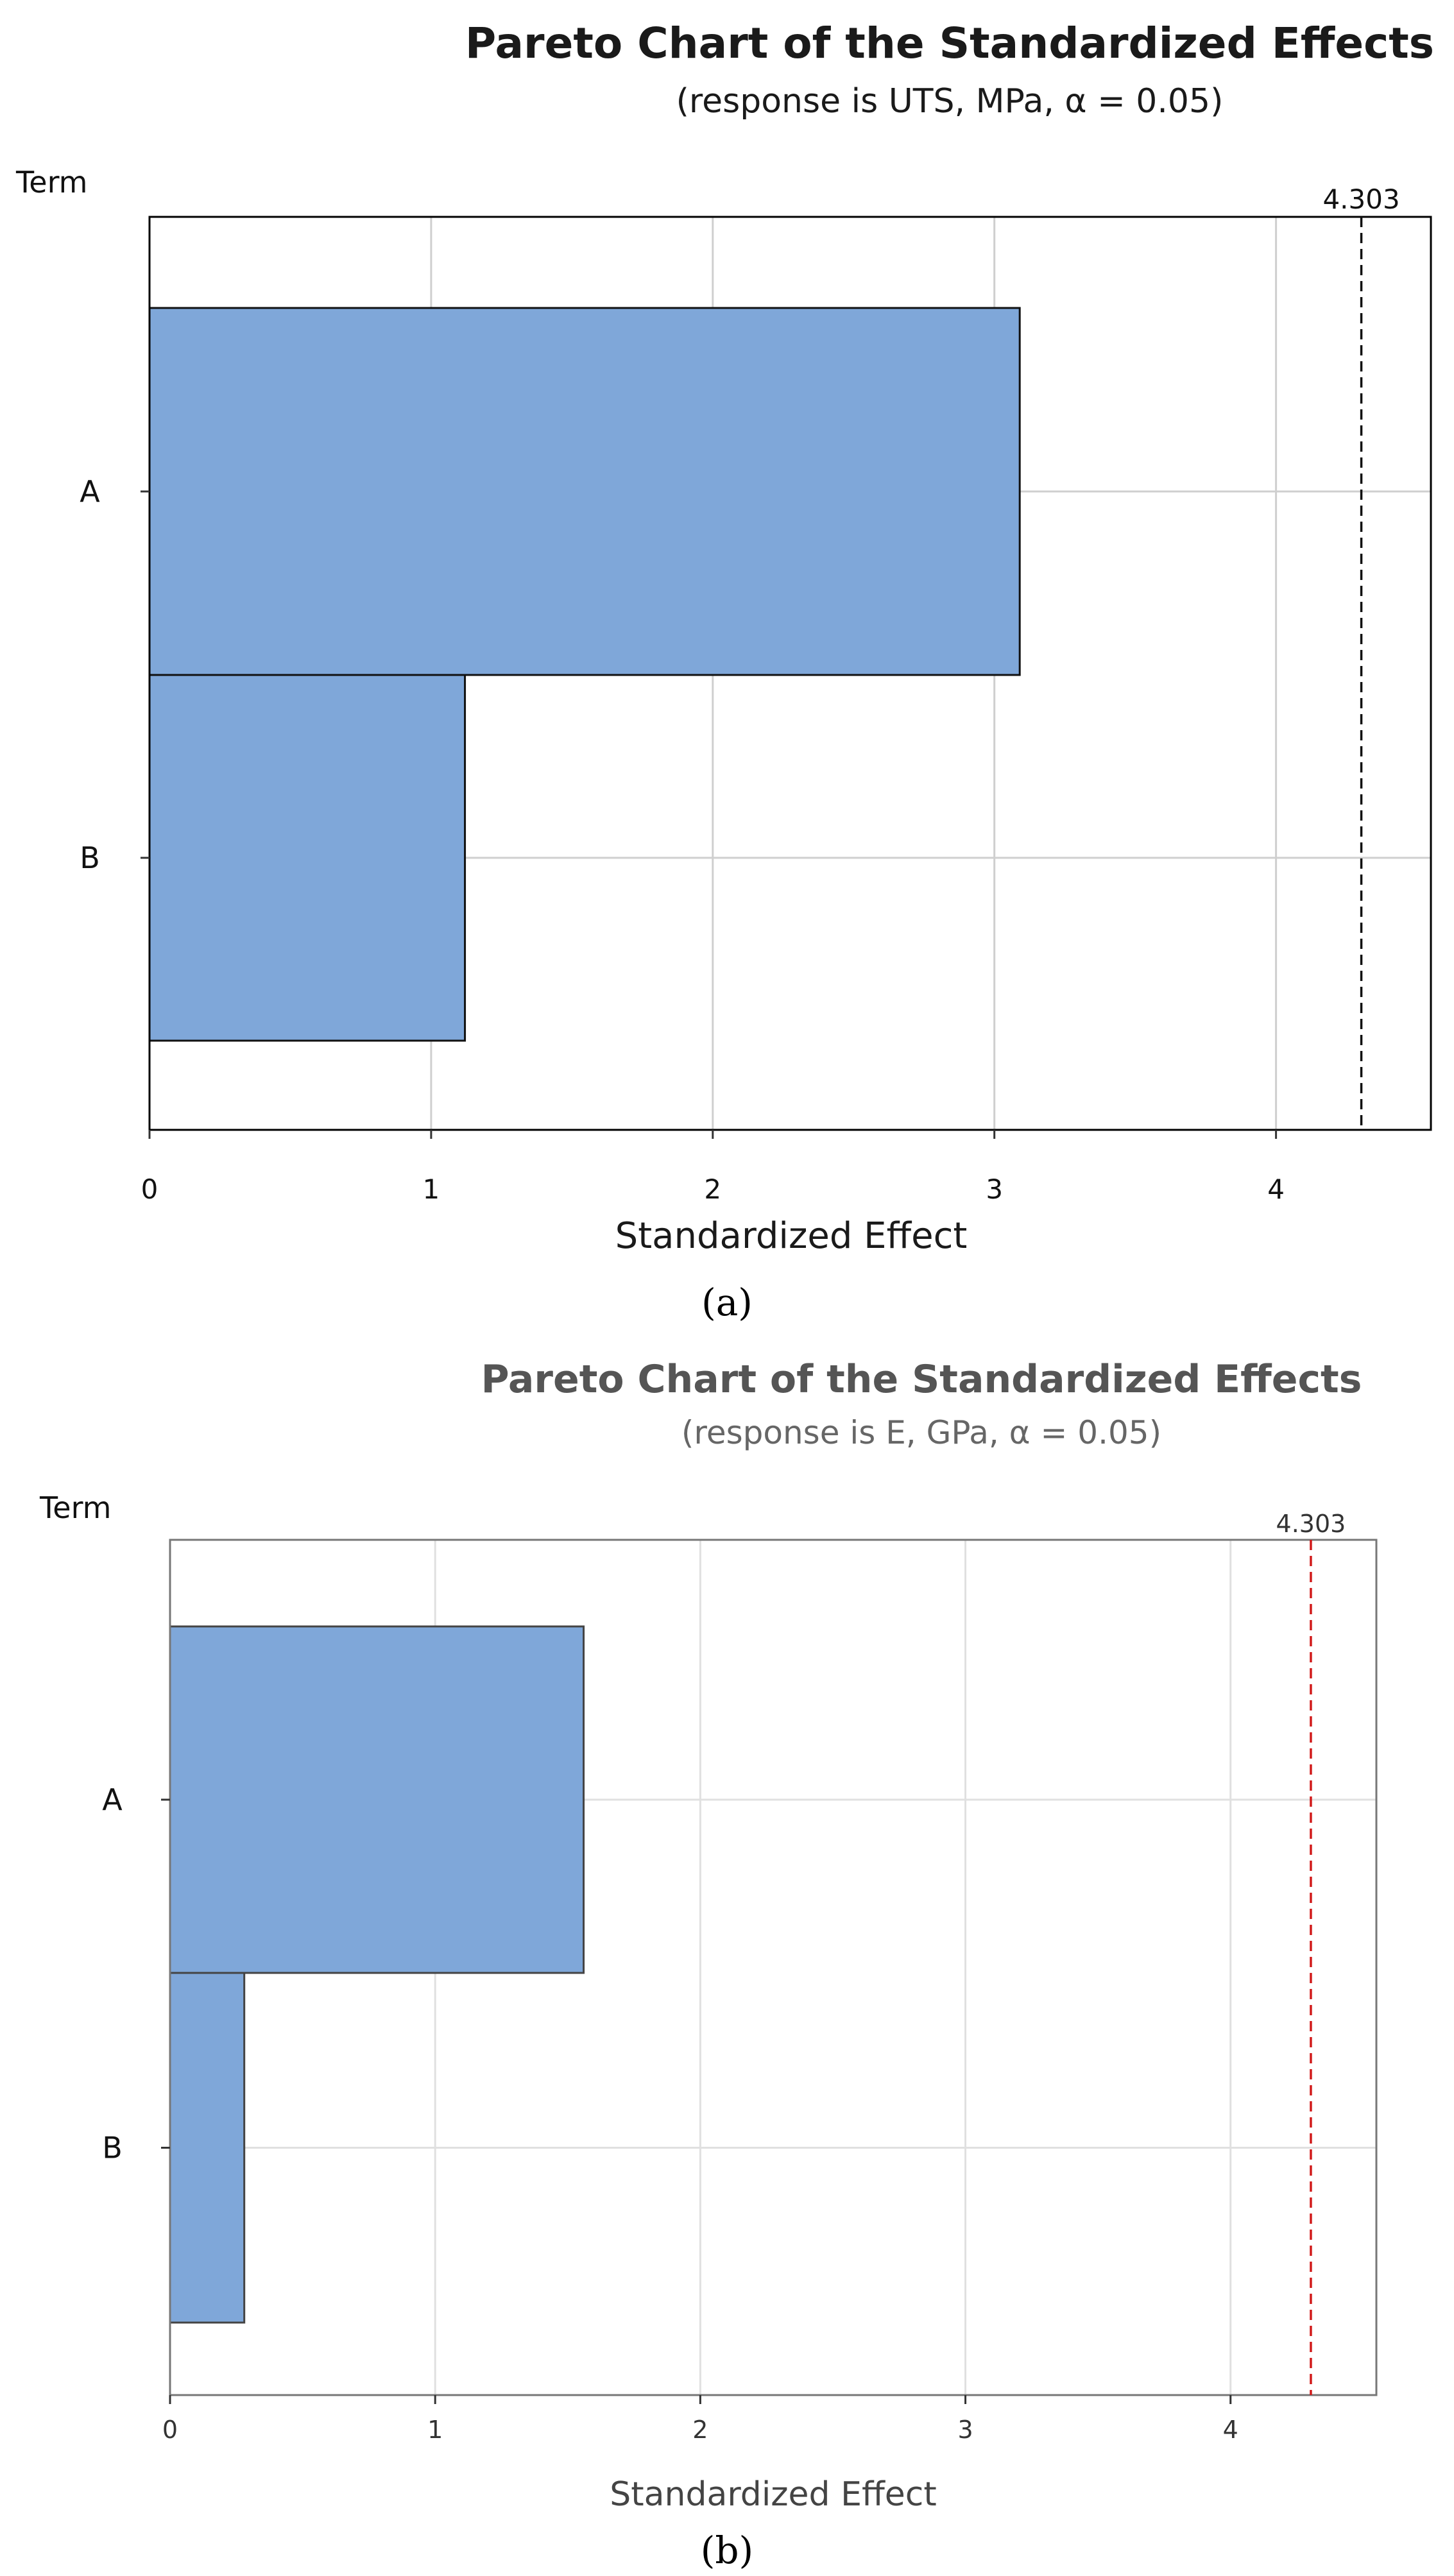 This screenshot has height=2576, width=1454. What do you see at coordinates (921, 1433) in the screenshot?
I see `chart-b-subtitle: (response is E, GPa, α = 0.05)` at bounding box center [921, 1433].